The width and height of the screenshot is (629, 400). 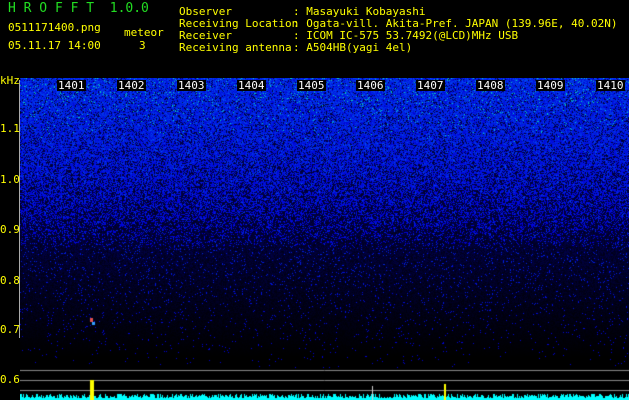 What do you see at coordinates (142, 45) in the screenshot?
I see `meteor-count: 3` at bounding box center [142, 45].